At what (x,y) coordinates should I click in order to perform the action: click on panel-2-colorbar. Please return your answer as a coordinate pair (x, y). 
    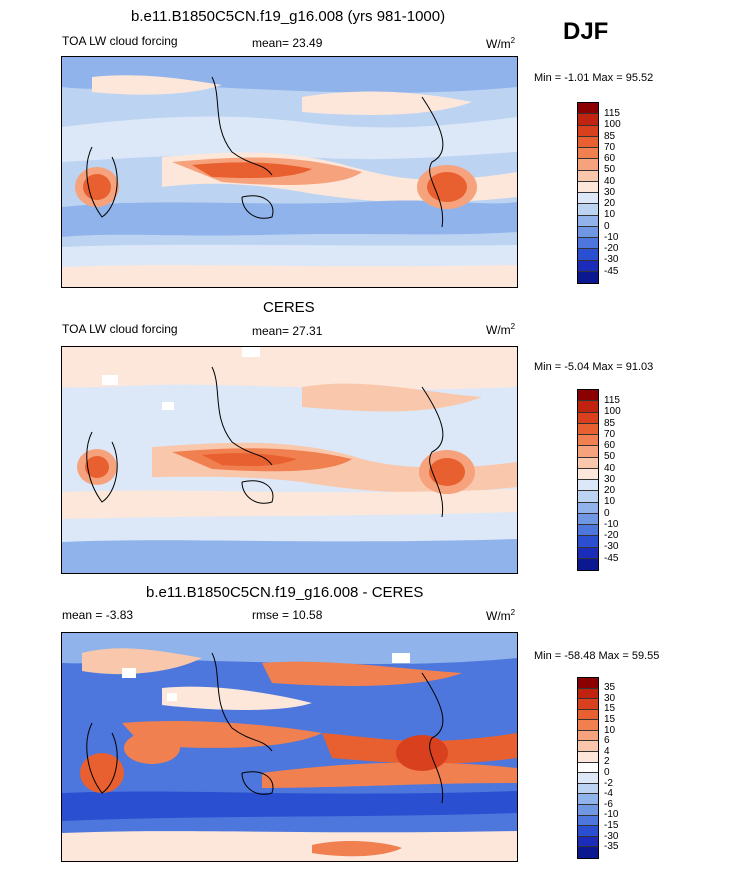
    Looking at the image, I should click on (588, 480).